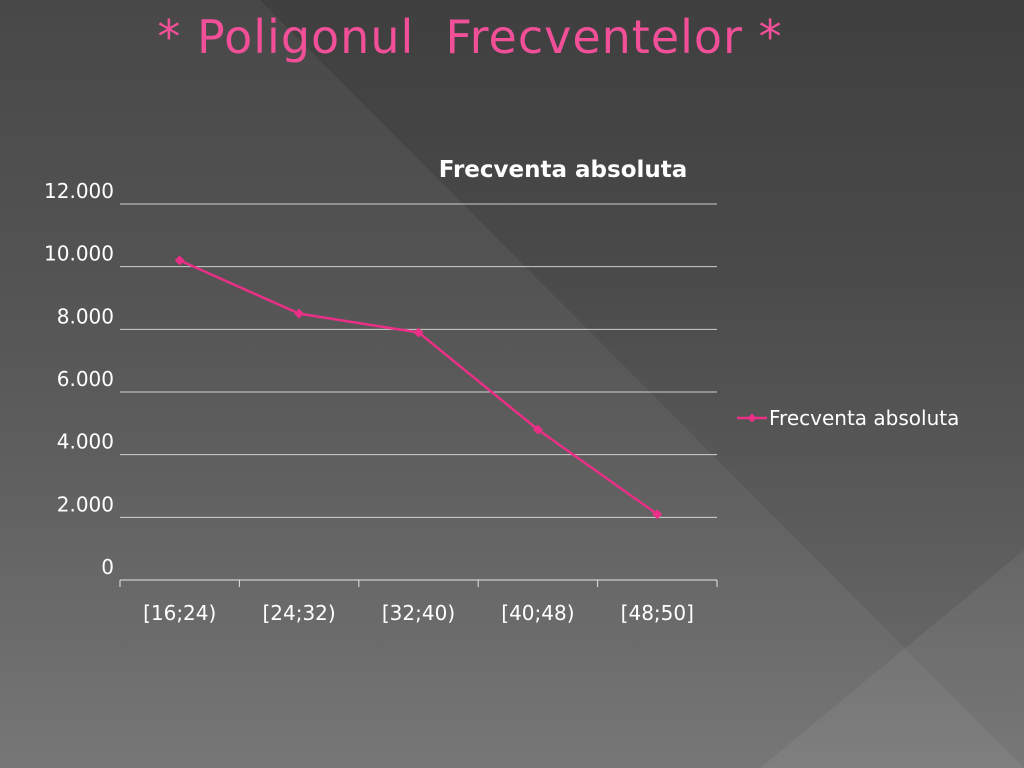 The image size is (1024, 768). I want to click on legend-marker-icon, so click(752, 418).